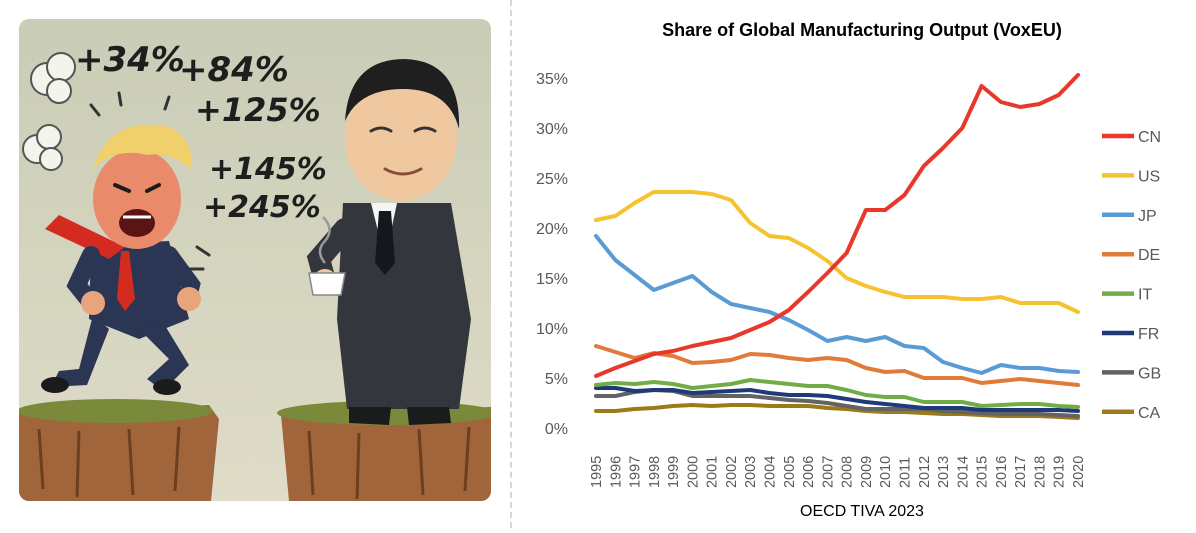 This screenshot has width=1196, height=533. I want to click on legend-label-jp: JP, so click(1147, 216).